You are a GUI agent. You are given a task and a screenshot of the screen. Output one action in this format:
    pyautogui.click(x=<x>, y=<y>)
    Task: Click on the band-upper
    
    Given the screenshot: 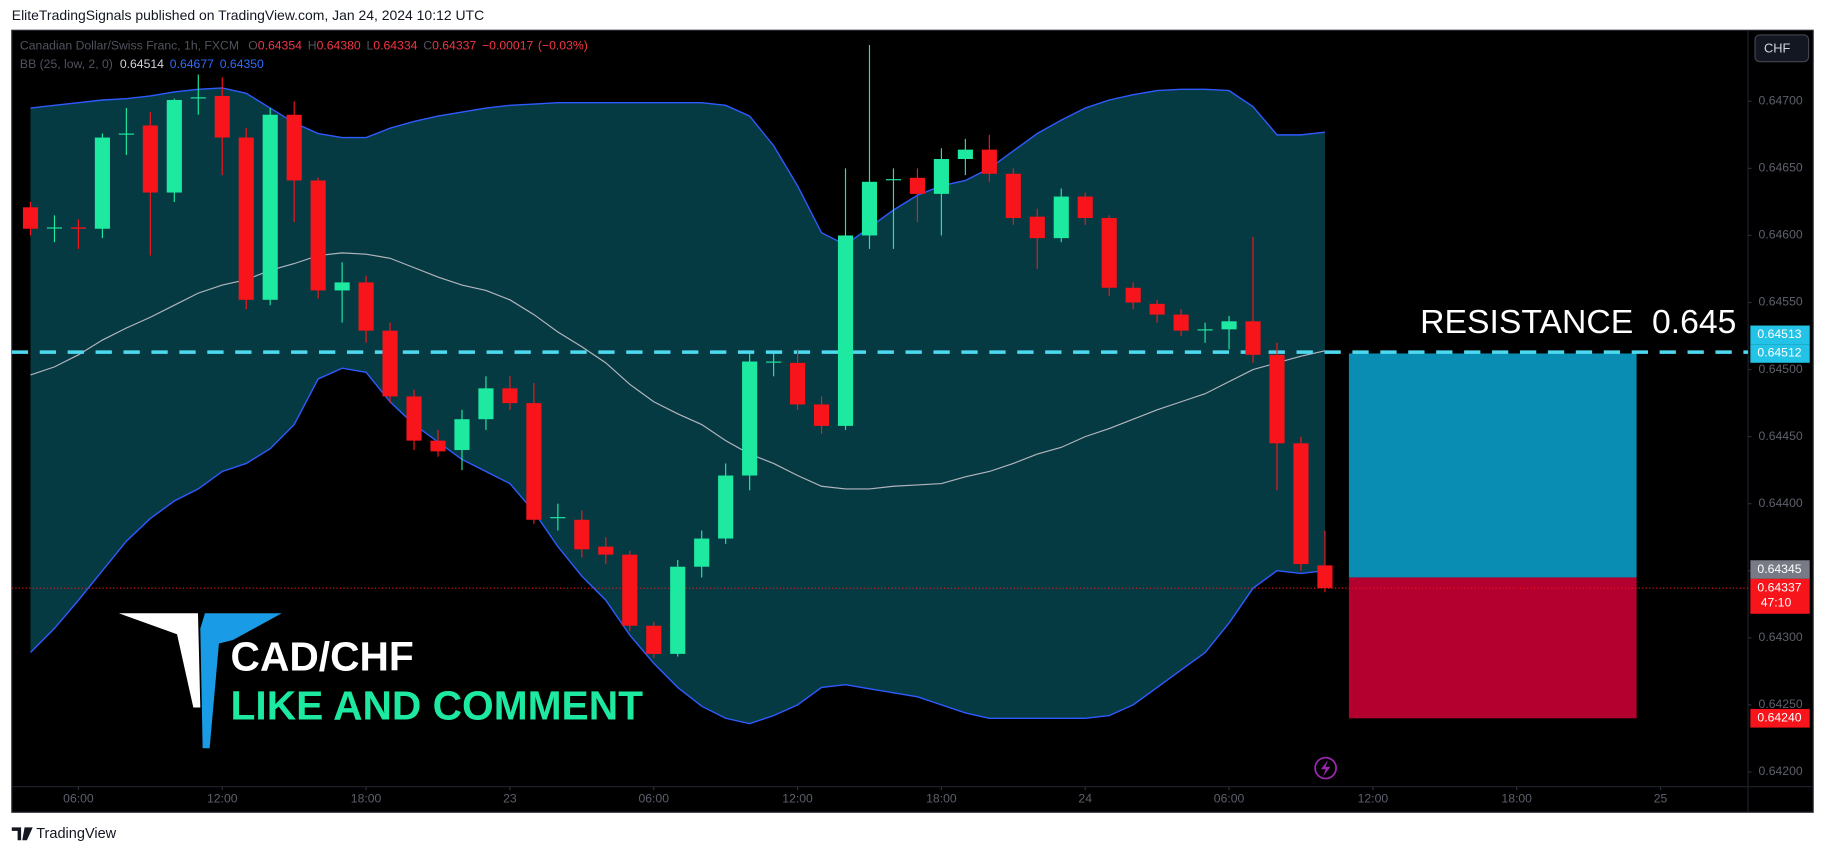 What is the action you would take?
    pyautogui.click(x=678, y=166)
    